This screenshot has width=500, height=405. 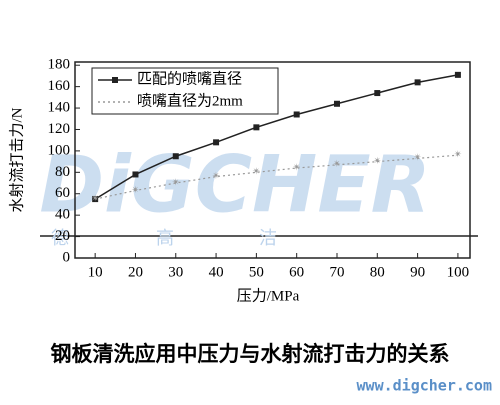 I want to click on x-tick-label: 100, so click(x=458, y=272).